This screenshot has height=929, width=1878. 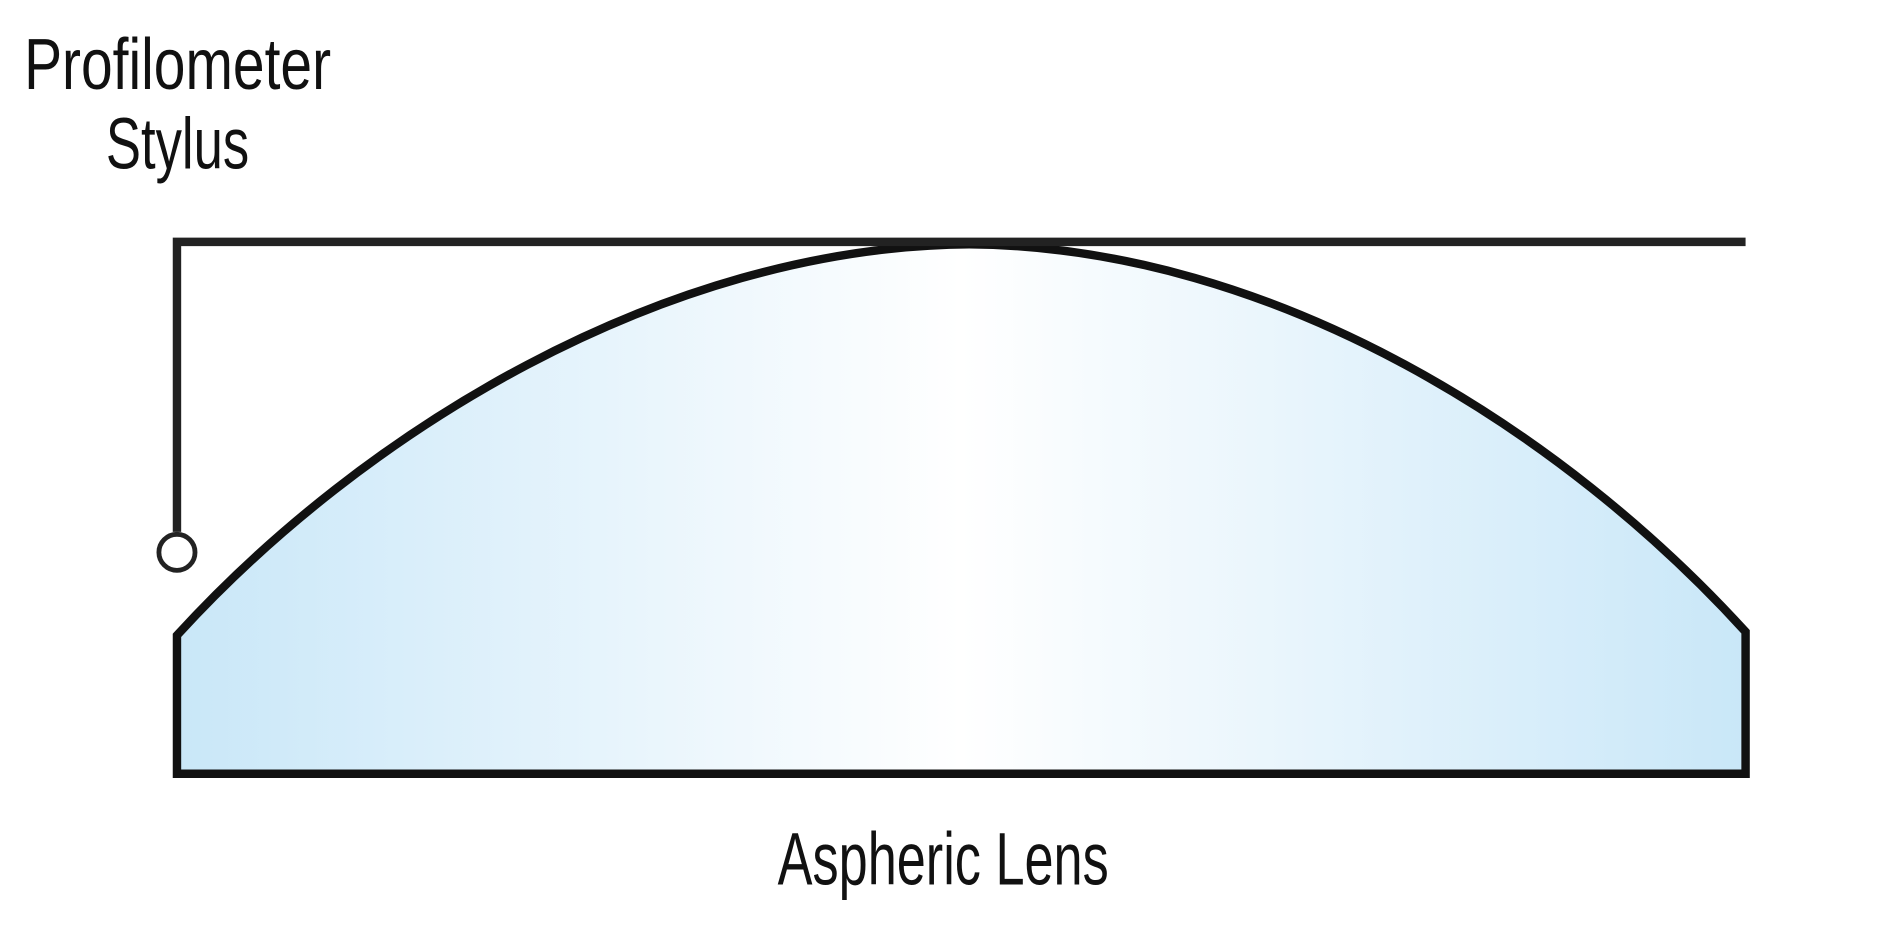 I want to click on stylus-tip, so click(x=177, y=552).